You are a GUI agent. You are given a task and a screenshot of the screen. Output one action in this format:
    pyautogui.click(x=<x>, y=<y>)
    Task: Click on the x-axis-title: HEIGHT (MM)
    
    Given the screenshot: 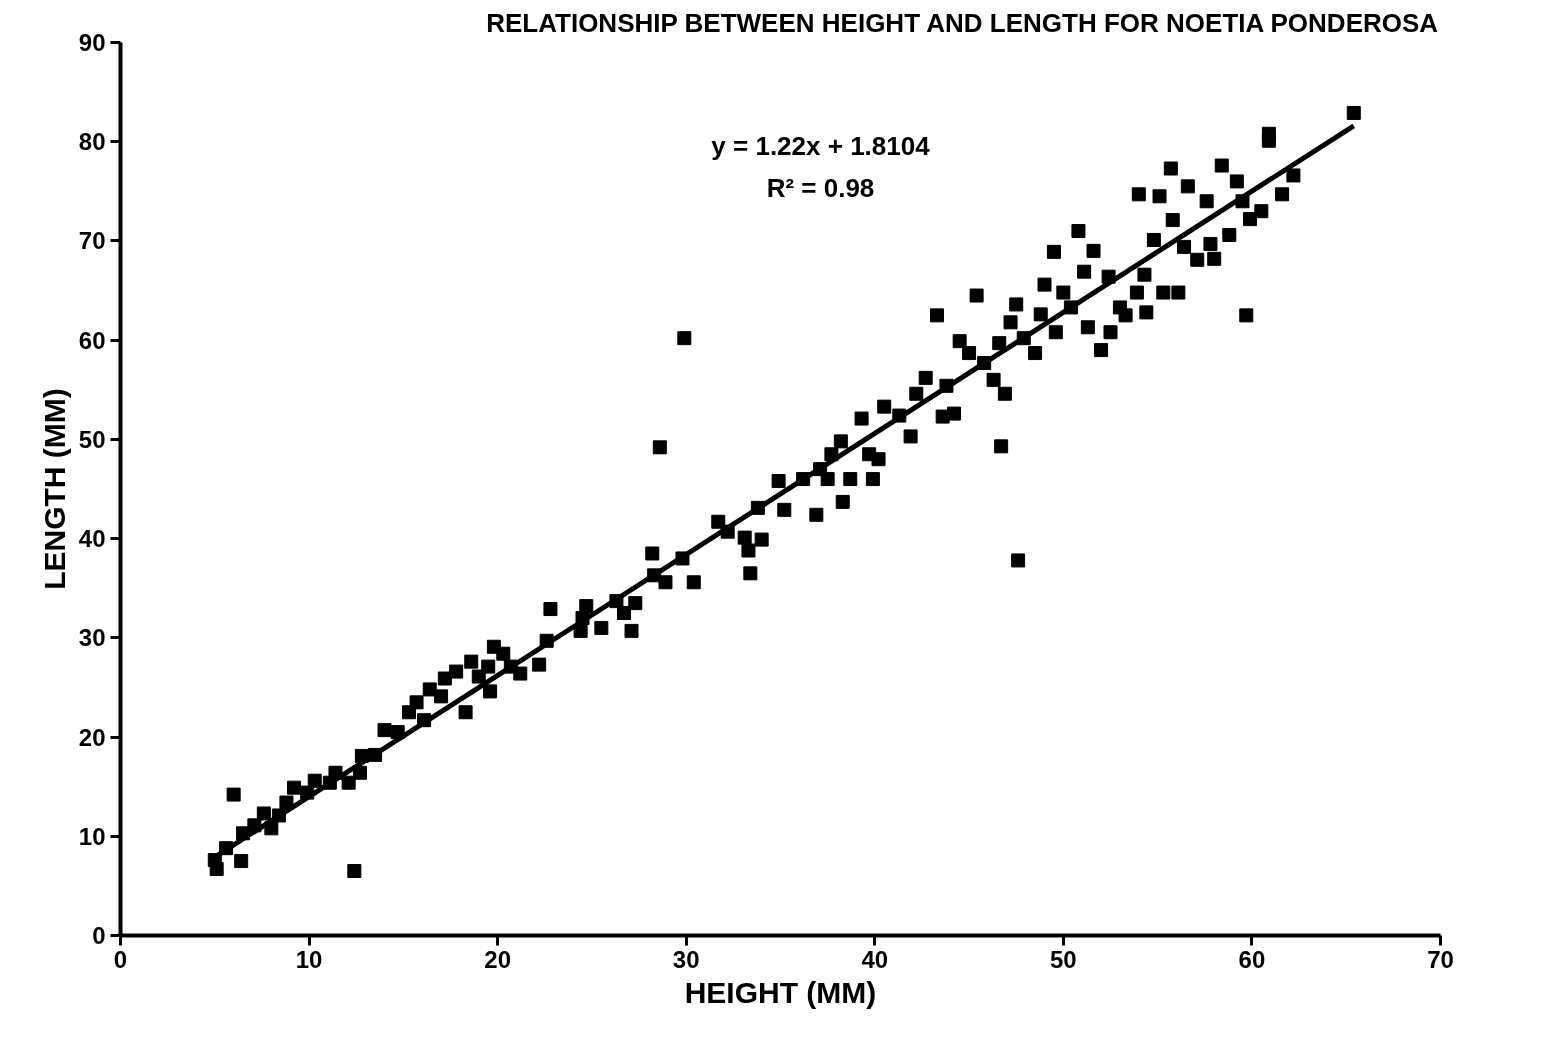 What is the action you would take?
    pyautogui.click(x=780, y=992)
    